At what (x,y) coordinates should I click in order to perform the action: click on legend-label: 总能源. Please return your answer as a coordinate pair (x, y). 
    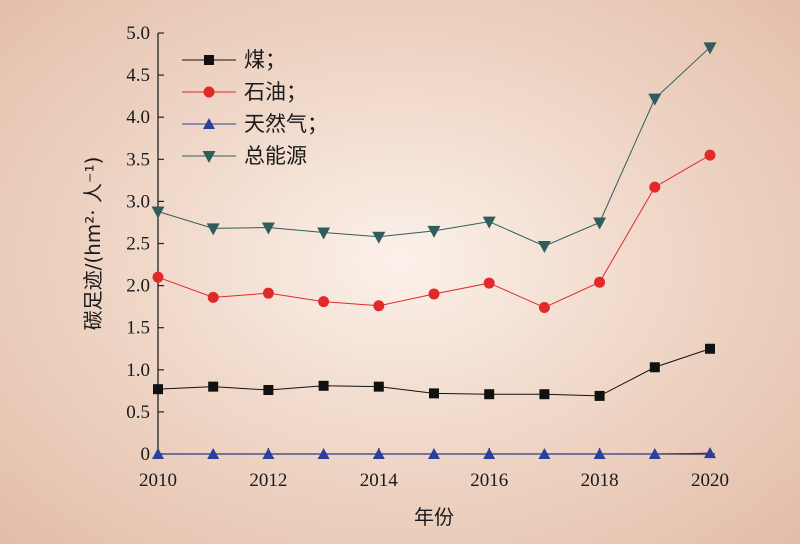
    Looking at the image, I should click on (275, 156).